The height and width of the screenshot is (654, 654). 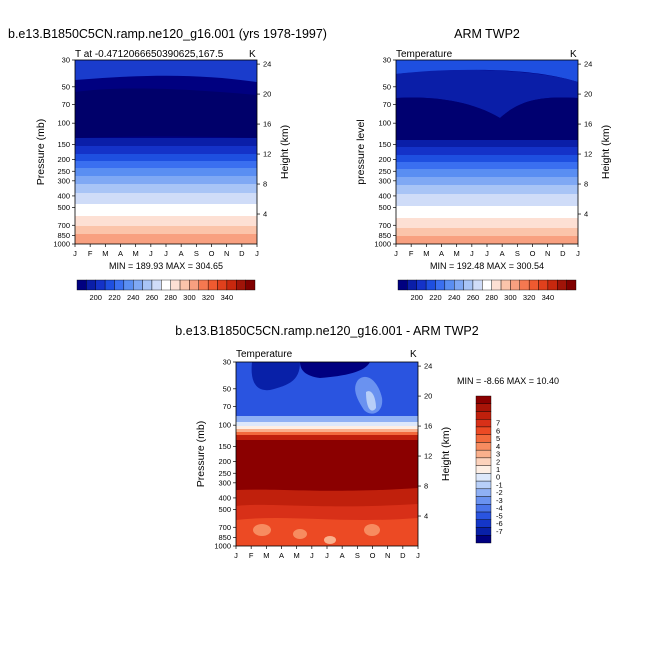 I want to click on panel-obs-title: ARM TWP2, so click(x=487, y=34).